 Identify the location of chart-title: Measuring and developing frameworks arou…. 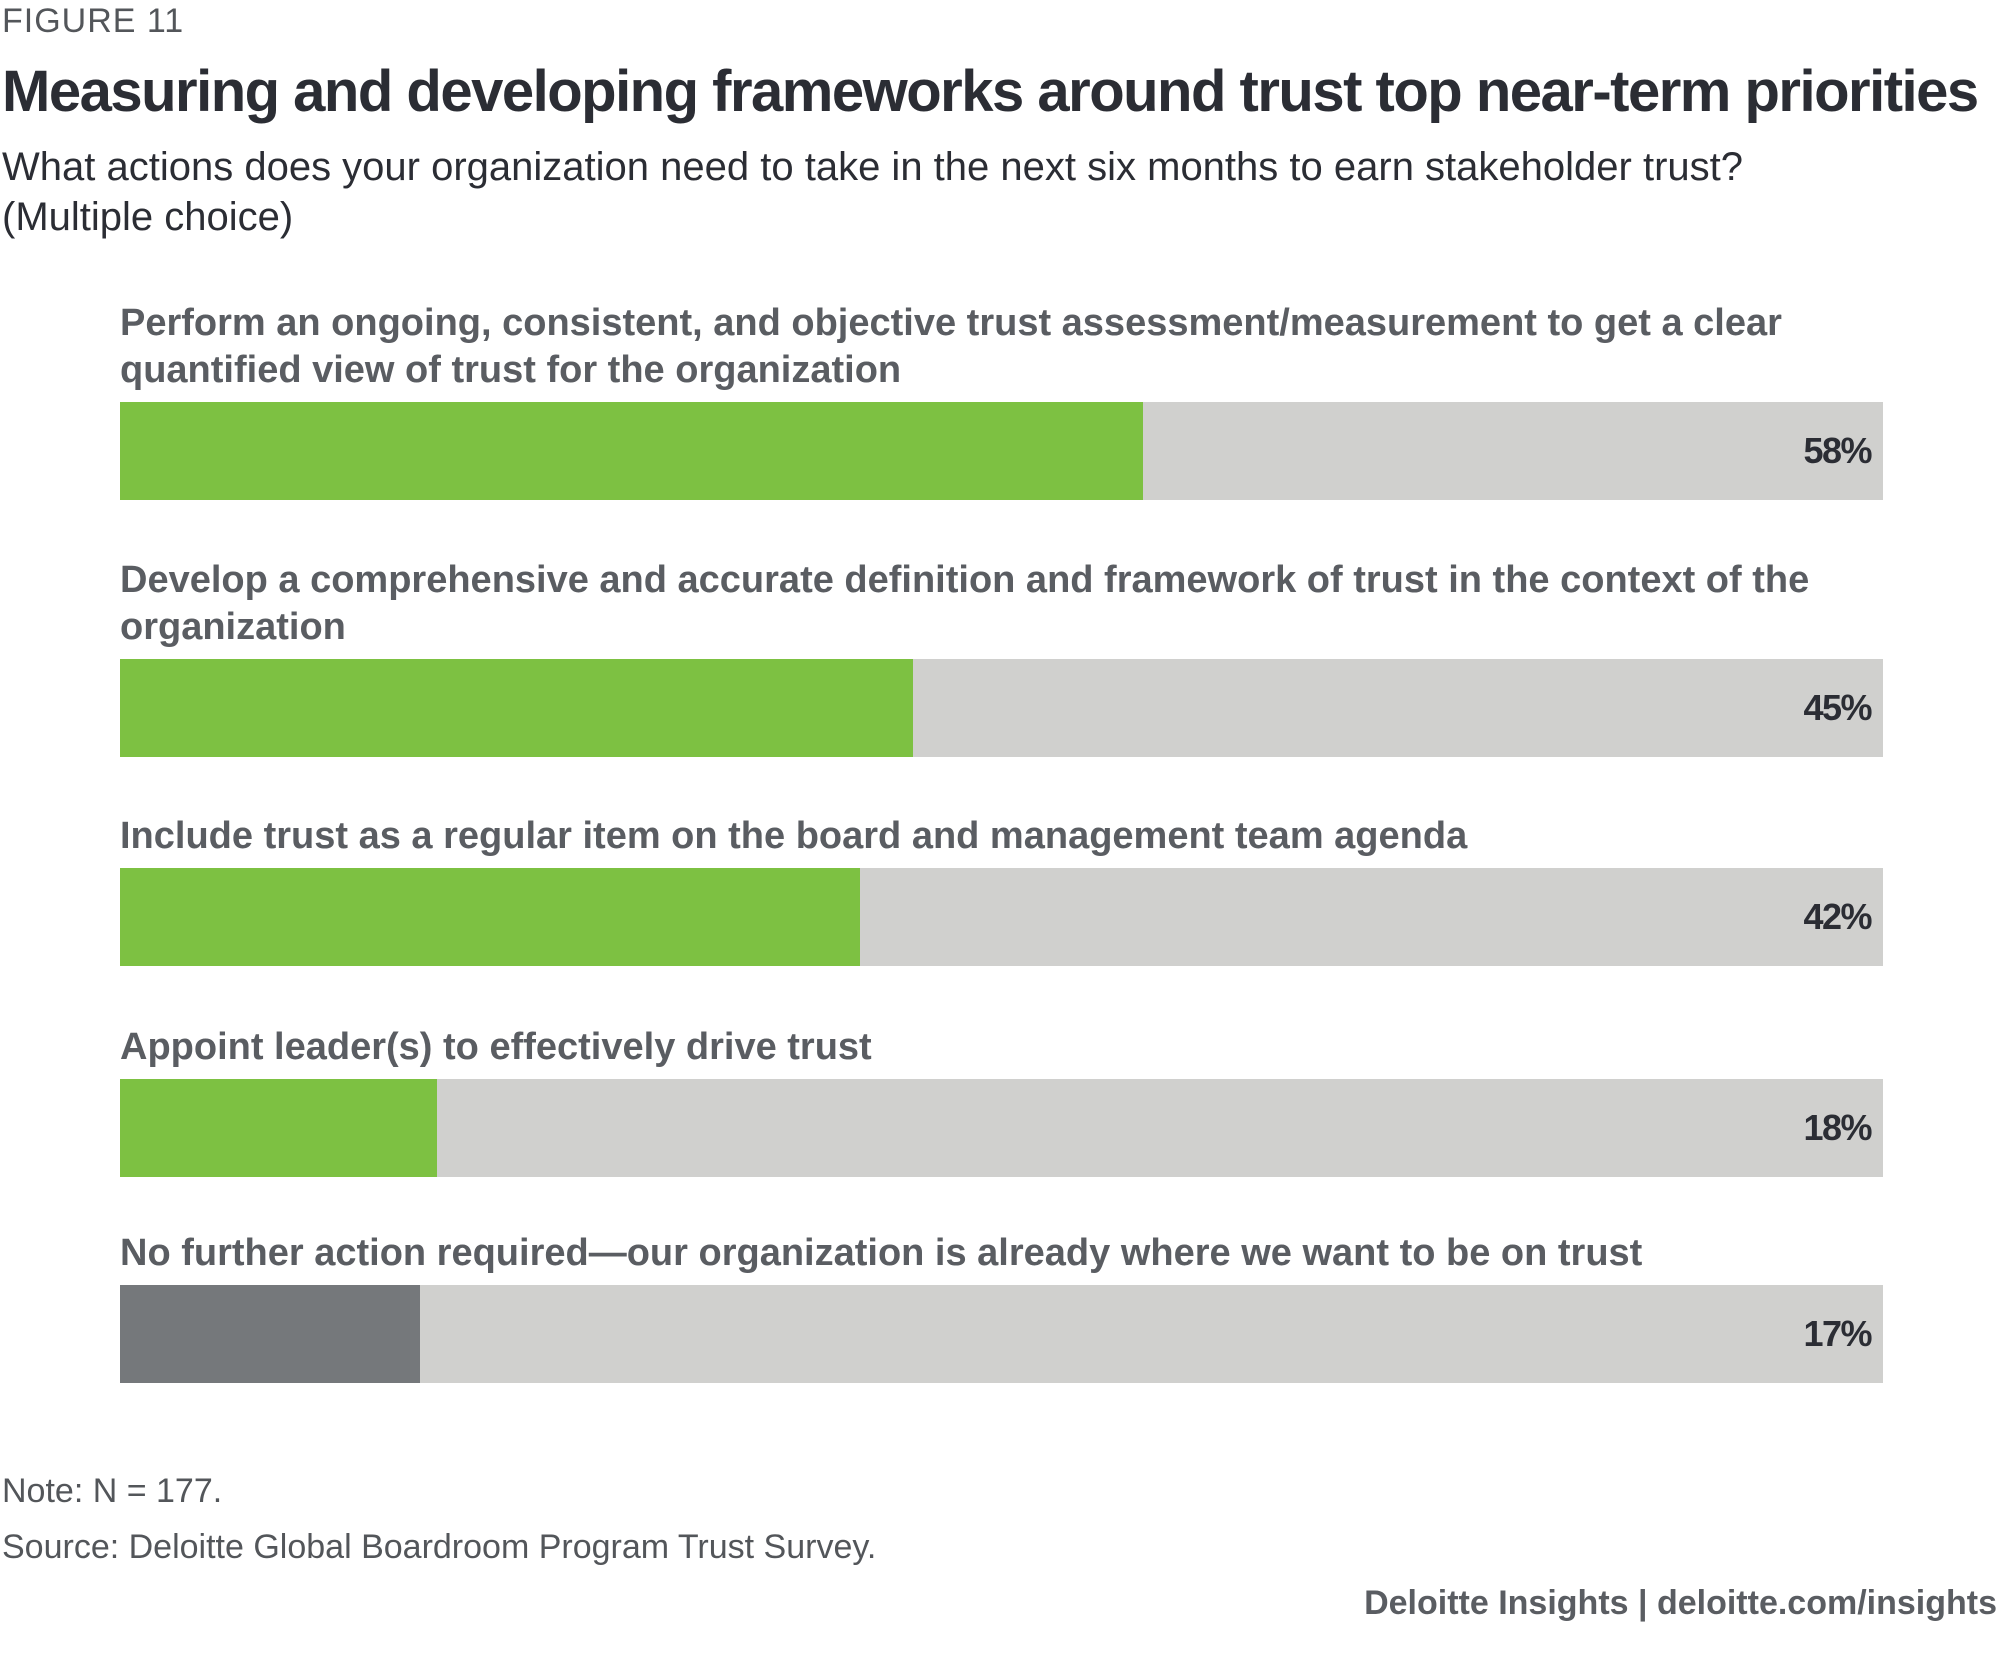
(990, 91).